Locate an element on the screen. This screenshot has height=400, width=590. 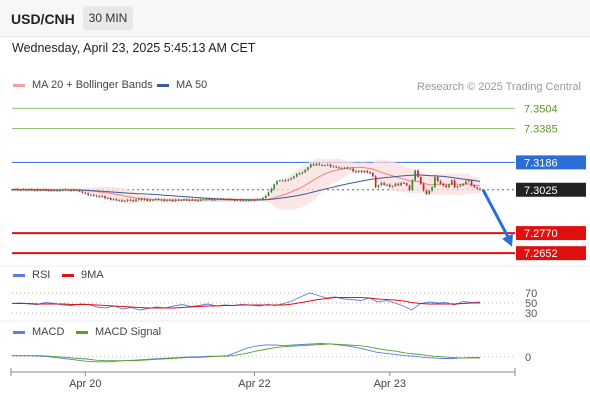
rsi-level-label: 30 is located at coordinates (531, 314).